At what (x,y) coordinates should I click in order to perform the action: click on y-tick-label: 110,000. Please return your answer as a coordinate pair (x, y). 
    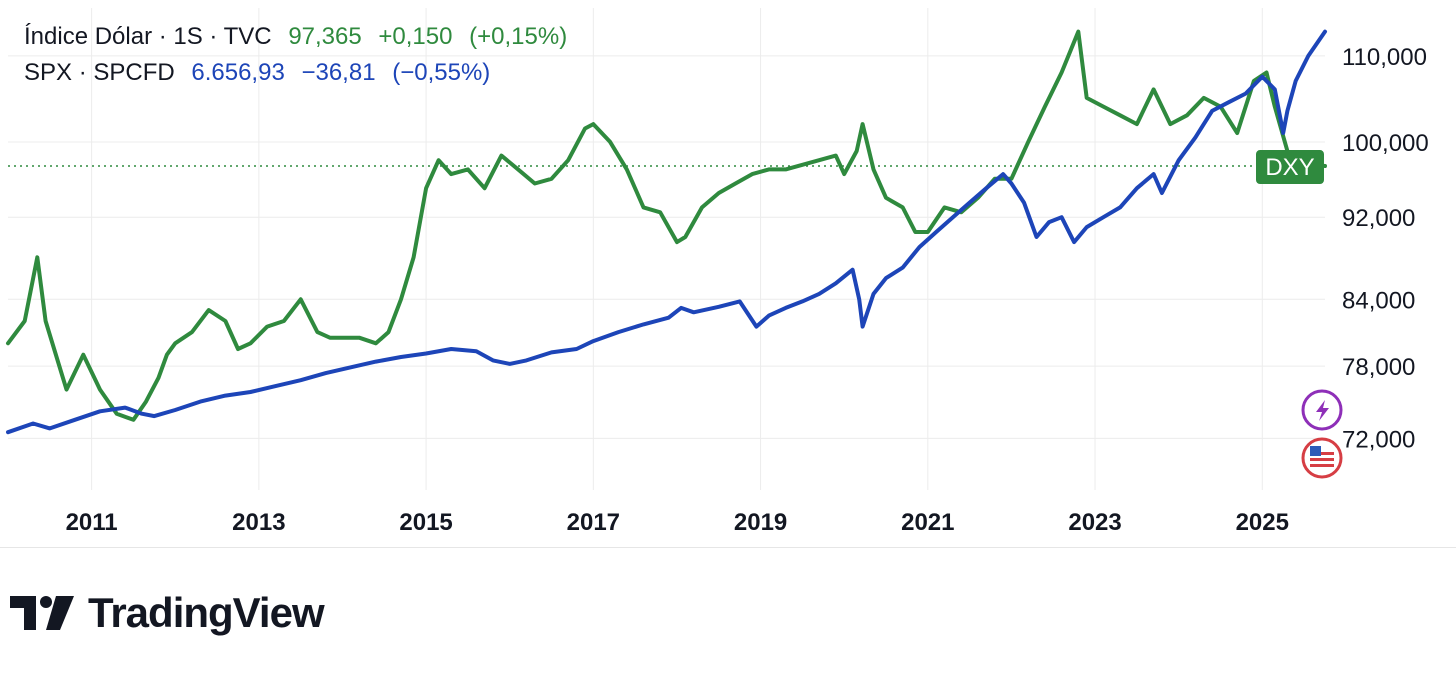
    Looking at the image, I should click on (1384, 57).